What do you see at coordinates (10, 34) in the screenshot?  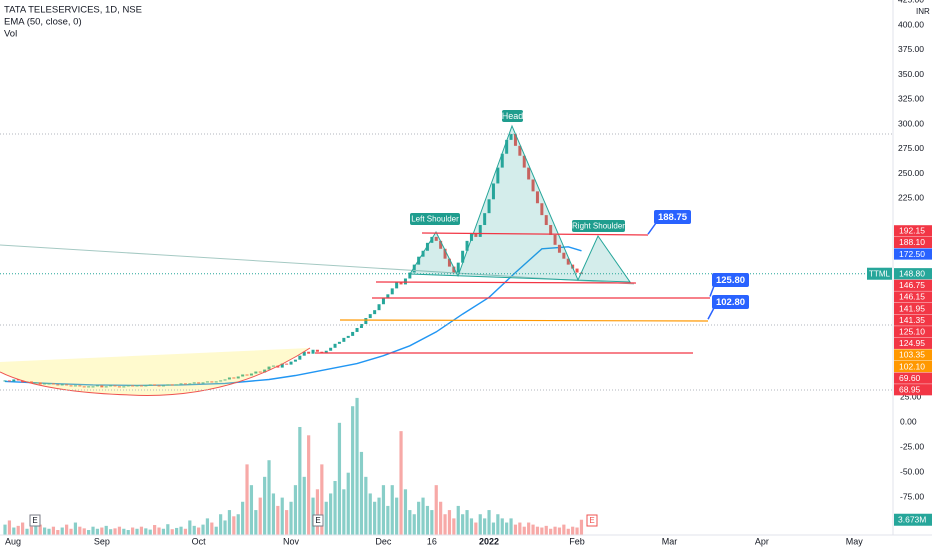 I see `vol-legend: Vol` at bounding box center [10, 34].